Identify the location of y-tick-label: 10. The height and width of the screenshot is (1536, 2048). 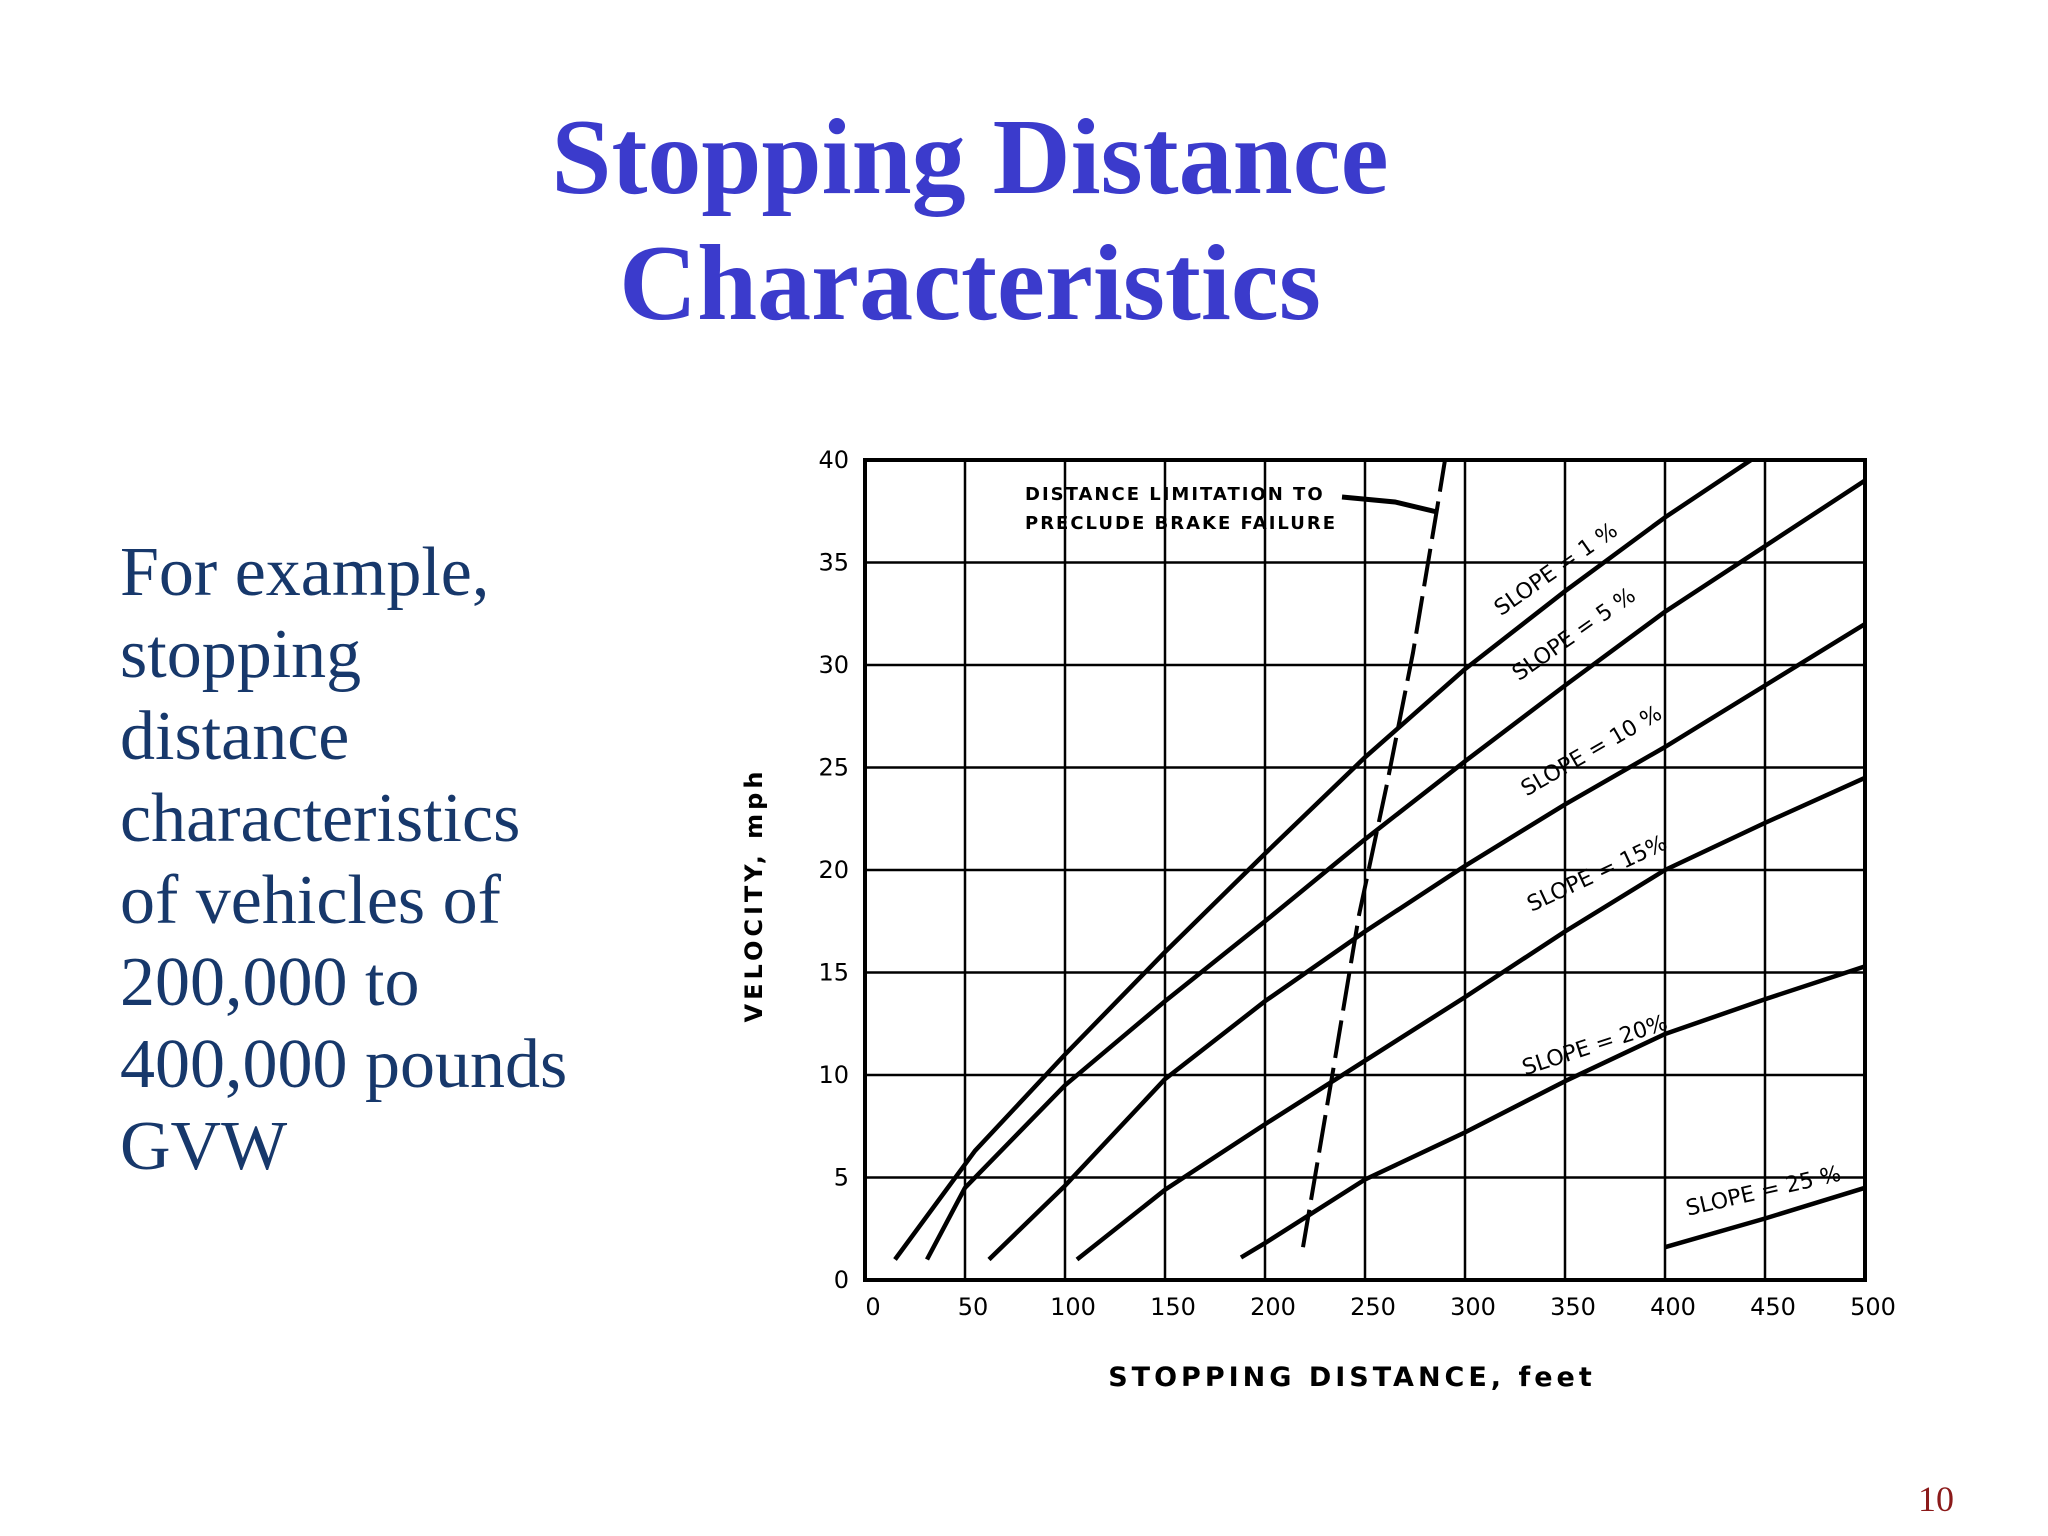
(833, 1075).